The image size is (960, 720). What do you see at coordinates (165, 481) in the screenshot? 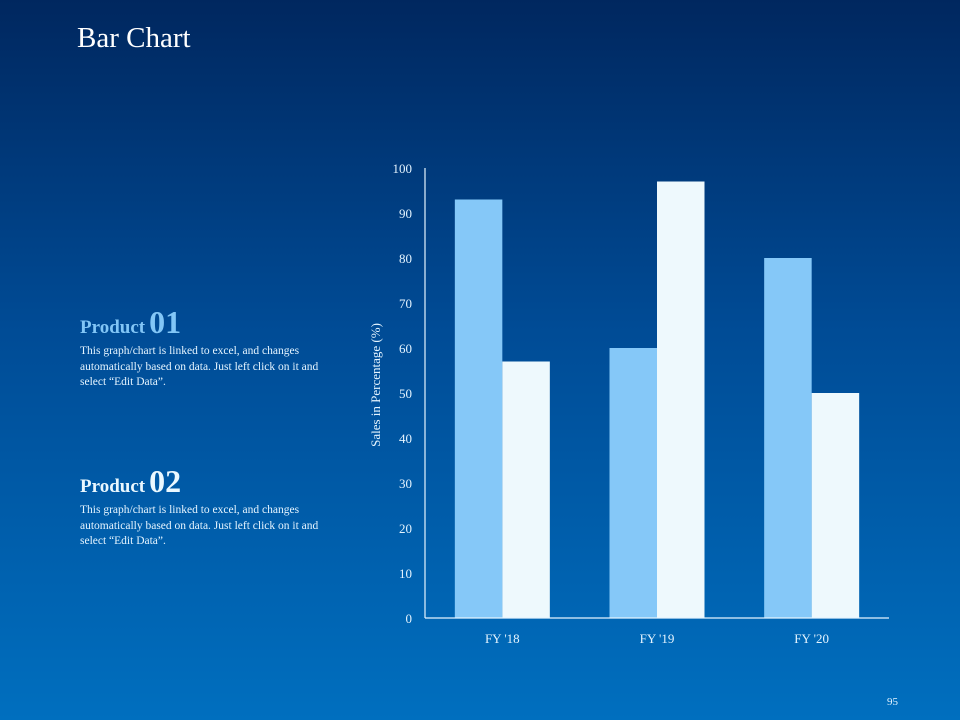
I see `product-number: 02` at bounding box center [165, 481].